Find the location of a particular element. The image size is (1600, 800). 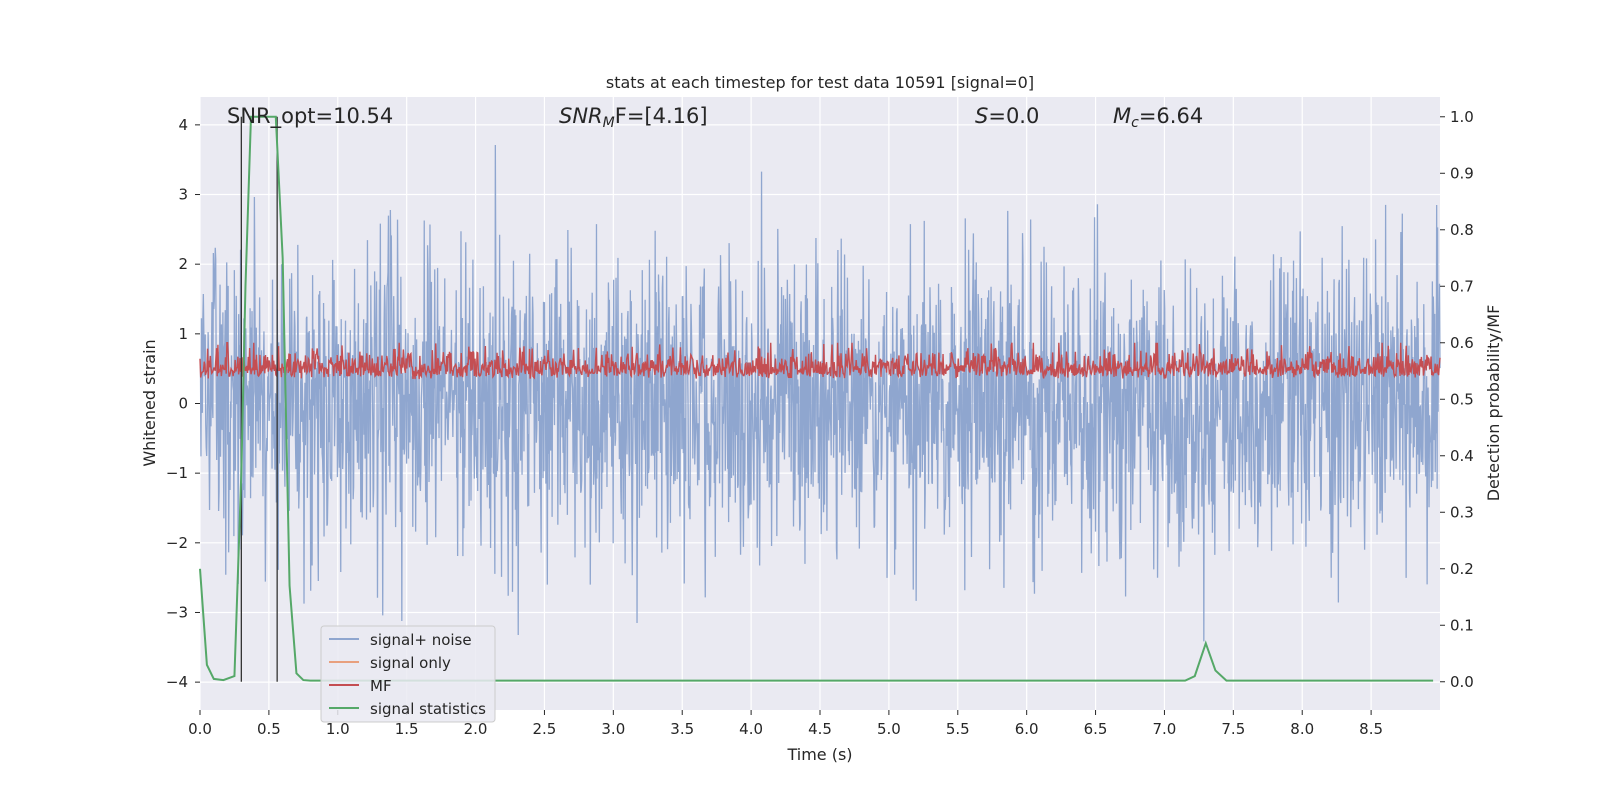

y-tick-label: 4 is located at coordinates (183, 125).